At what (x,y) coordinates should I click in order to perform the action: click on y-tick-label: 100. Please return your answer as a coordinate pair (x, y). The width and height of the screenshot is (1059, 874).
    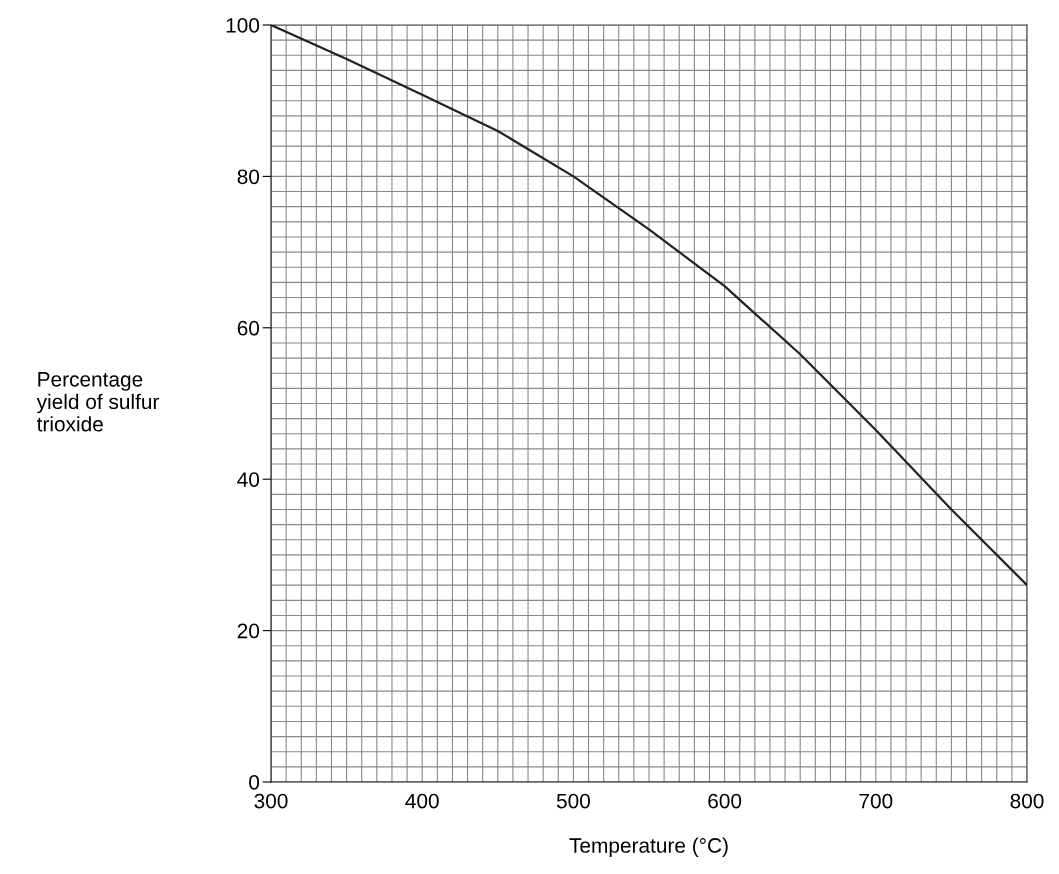
    Looking at the image, I should click on (243, 25).